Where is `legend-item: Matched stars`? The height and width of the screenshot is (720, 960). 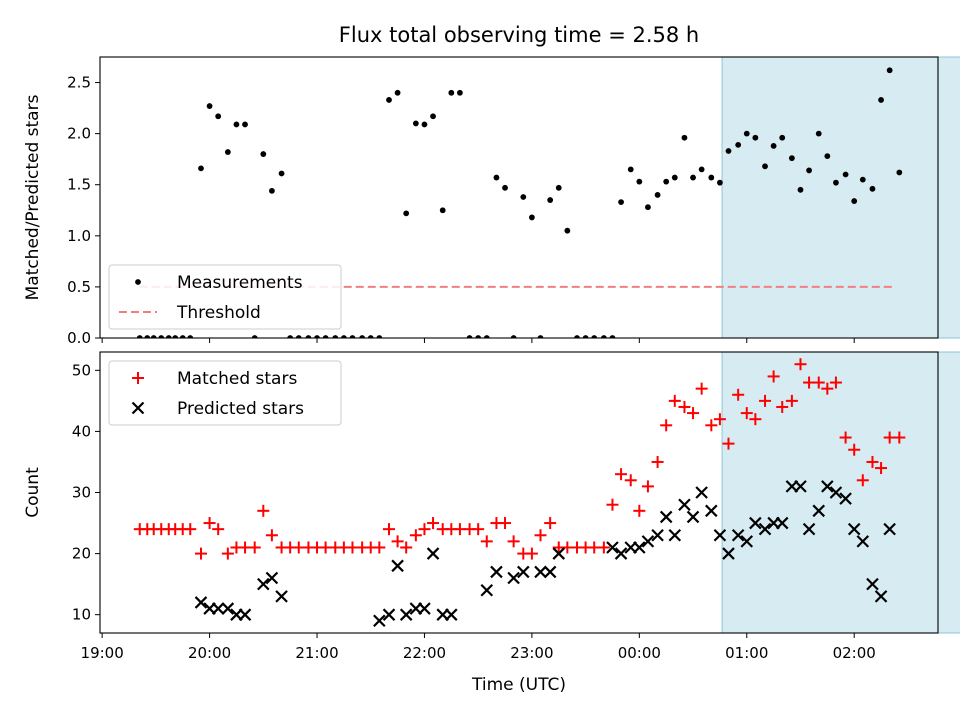 legend-item: Matched stars is located at coordinates (214, 379).